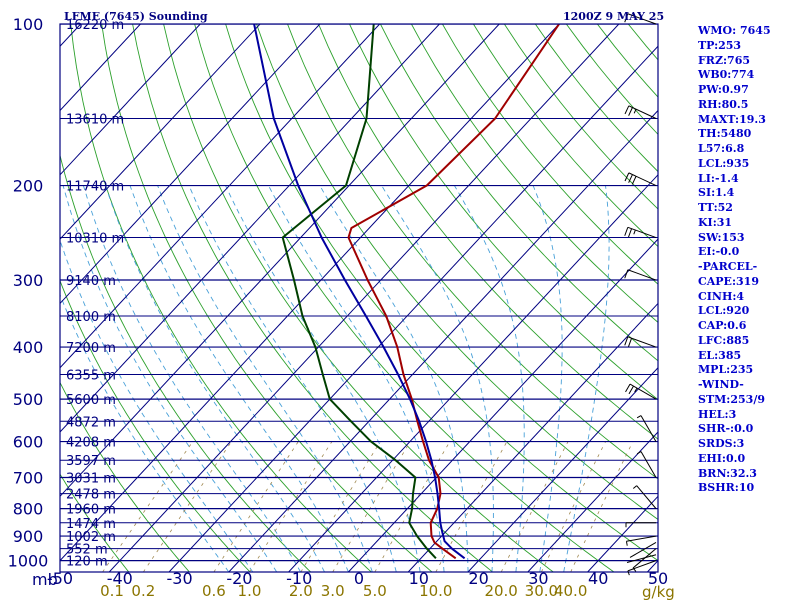  I want to click on height-level-label: 1960 m, so click(91, 510).